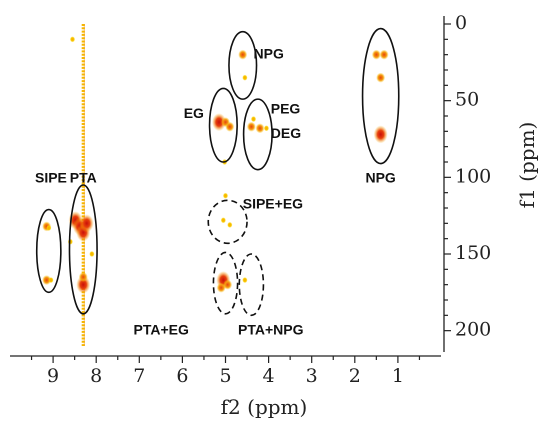  What do you see at coordinates (194, 113) in the screenshot?
I see `annotation-label: EG` at bounding box center [194, 113].